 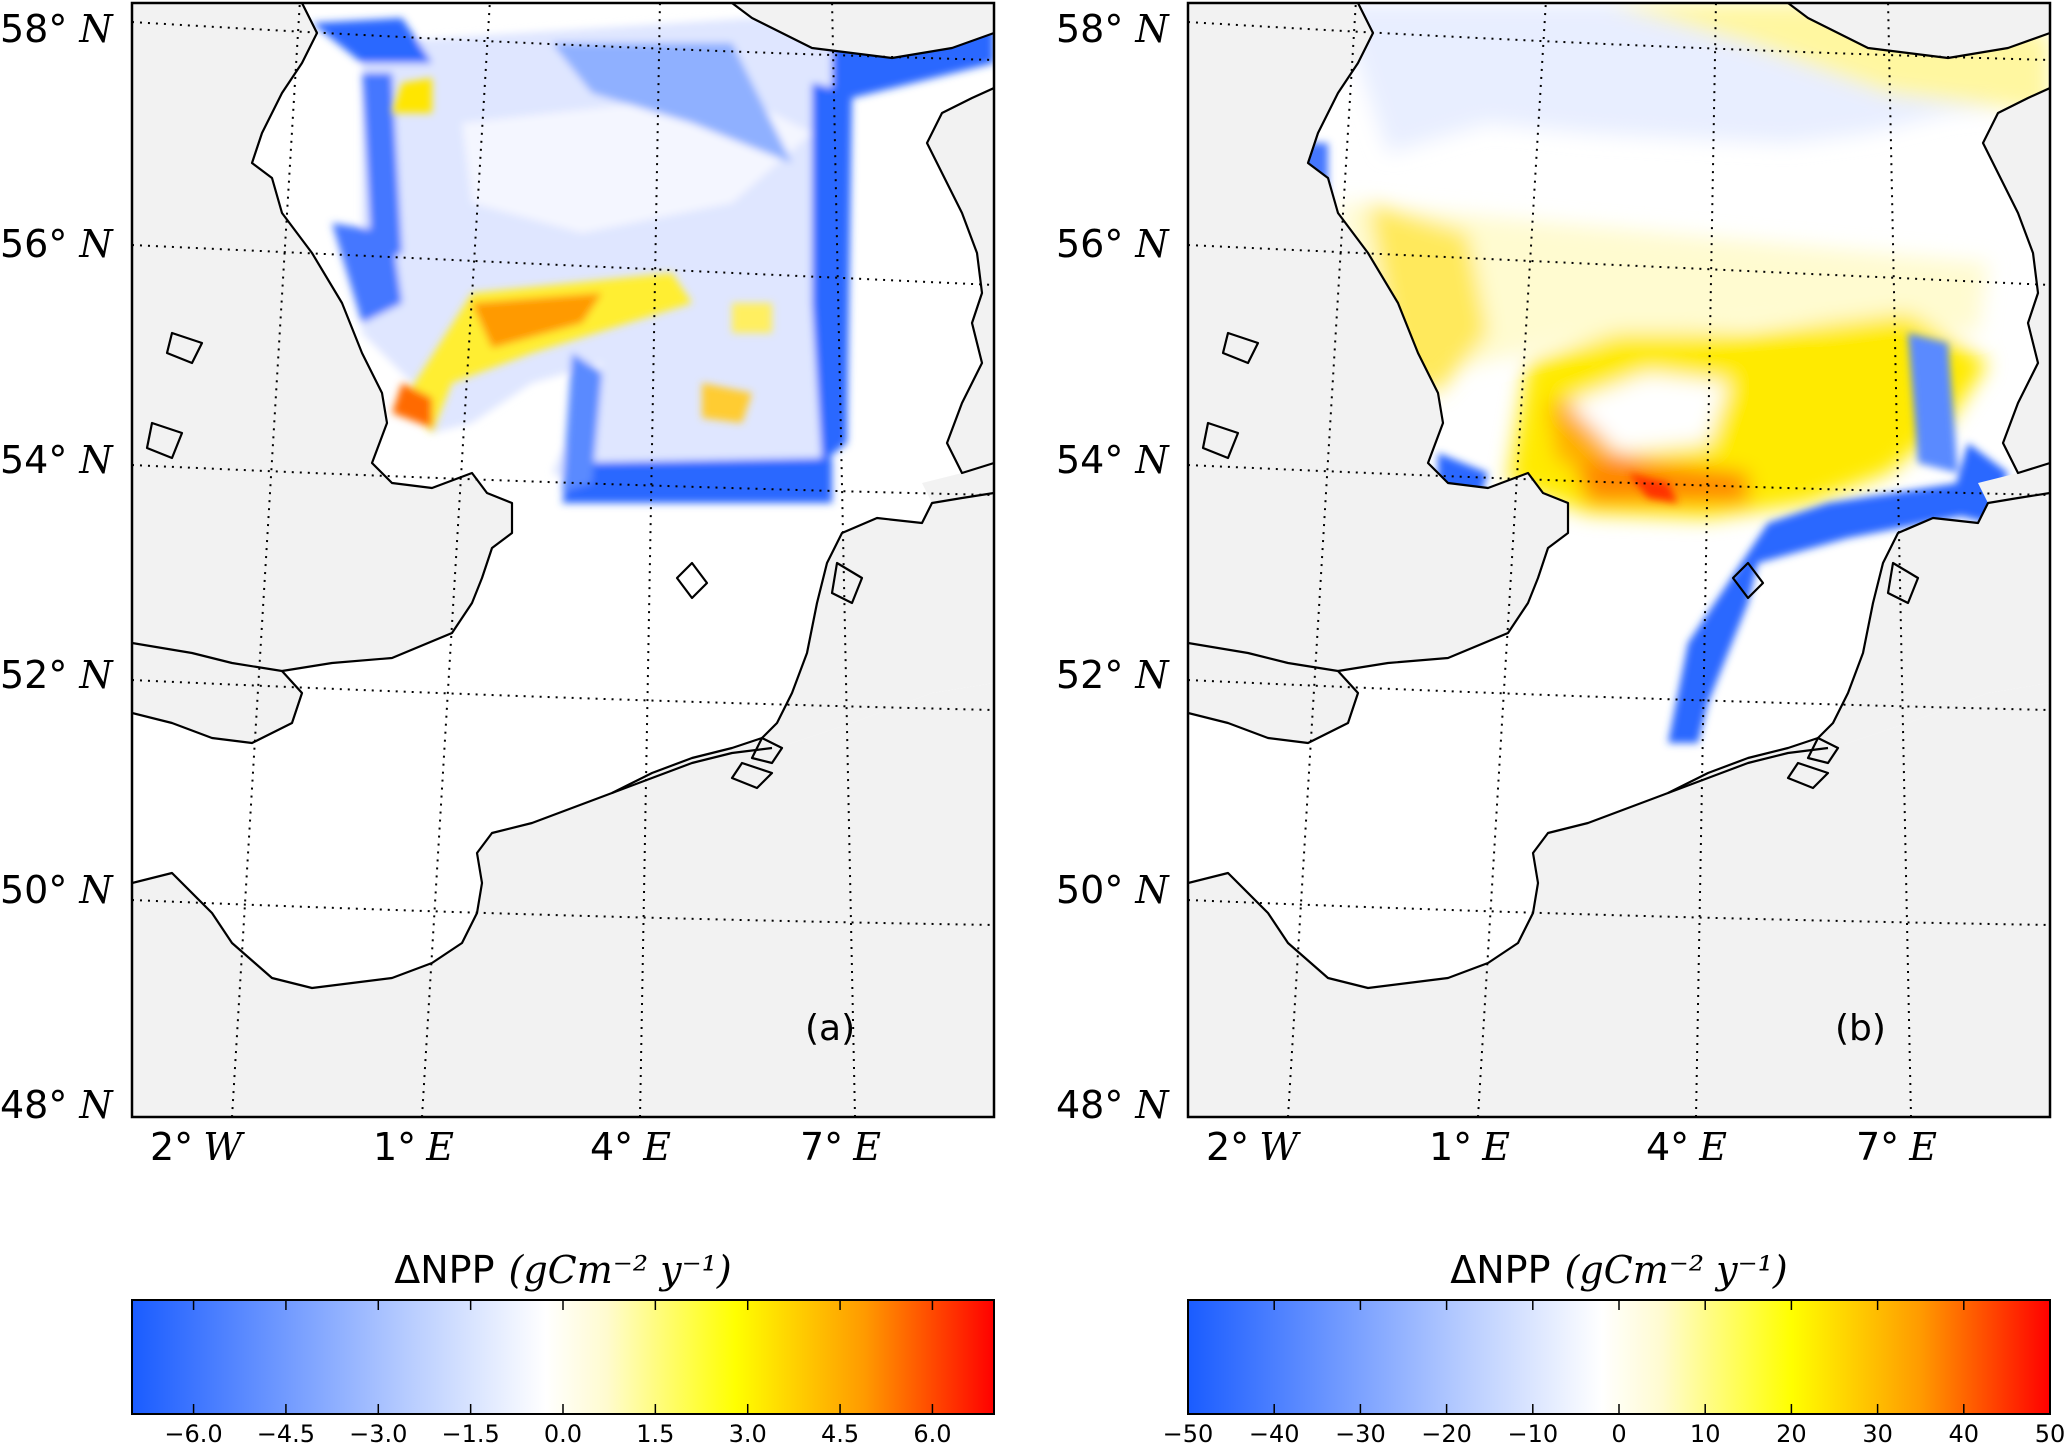 I want to click on colorbar-tick-label: −10, so click(x=1532, y=1433).